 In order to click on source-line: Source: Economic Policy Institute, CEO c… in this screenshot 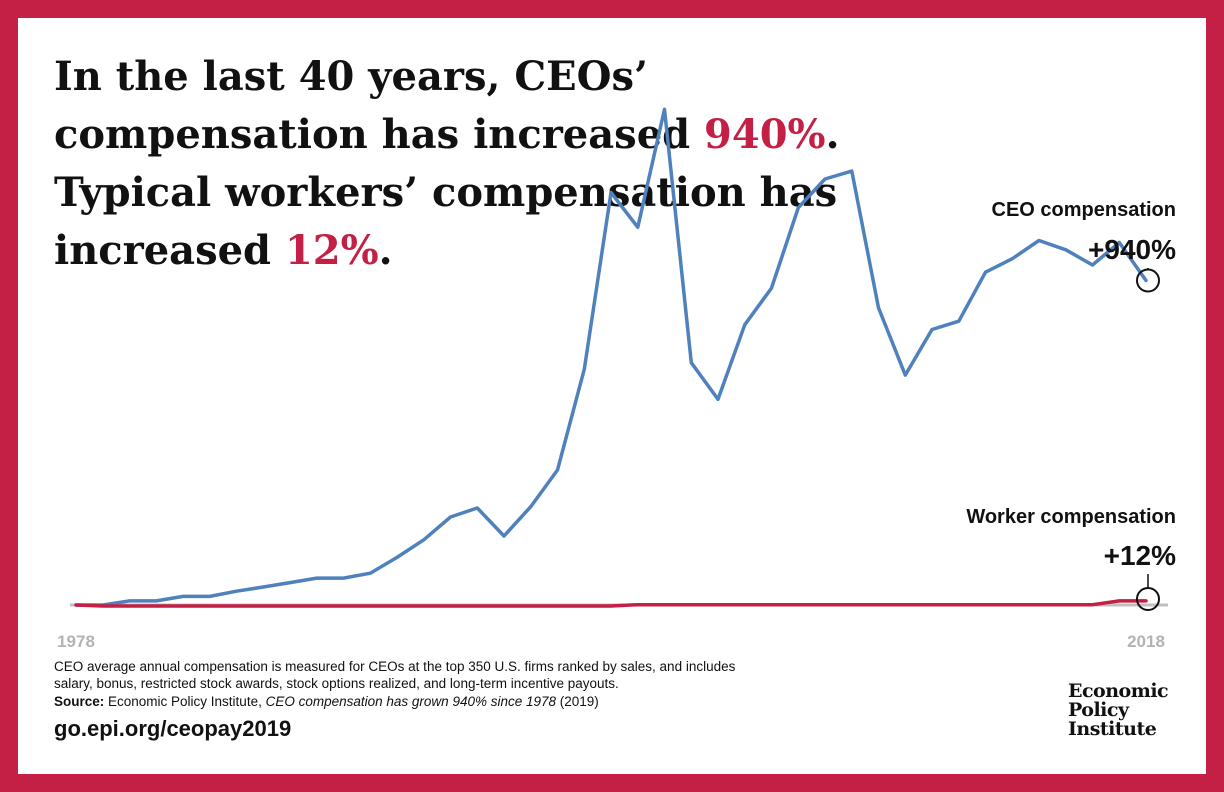, I will do `click(326, 701)`.